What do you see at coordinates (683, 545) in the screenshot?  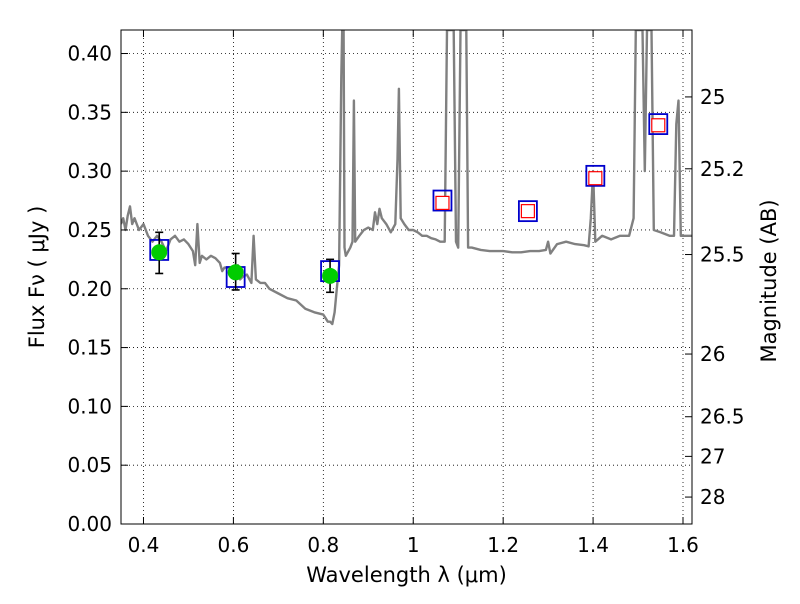 I see `x-tick-label: 1.6` at bounding box center [683, 545].